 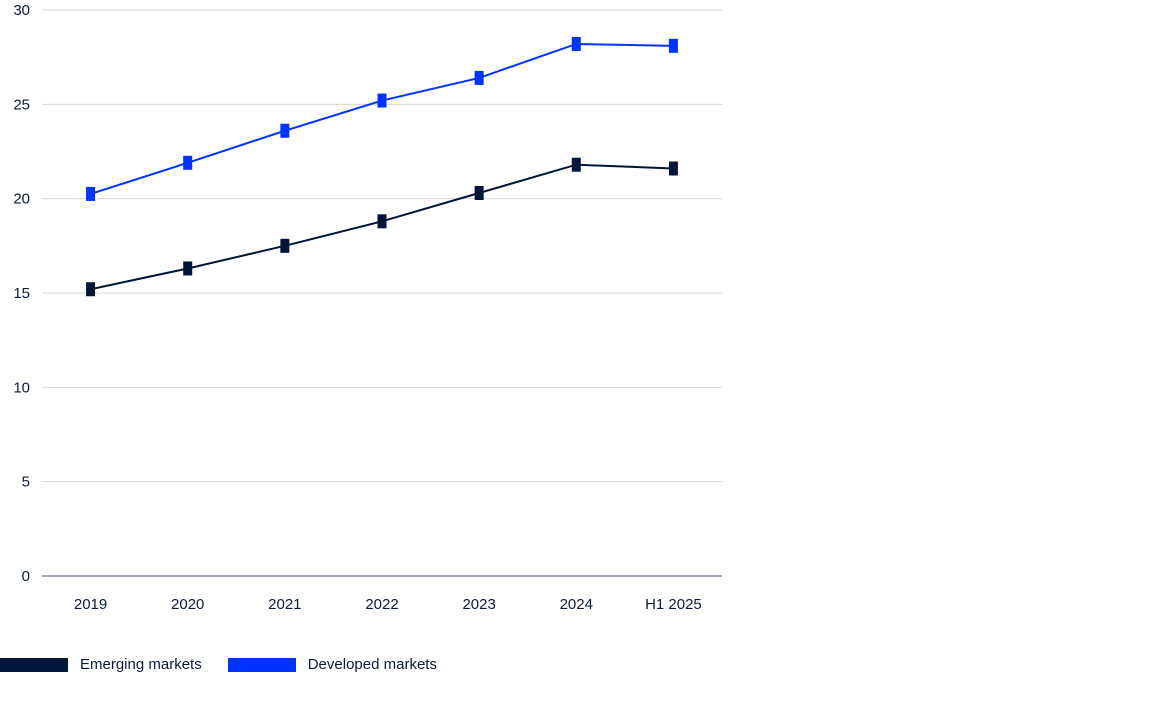 I want to click on legend-swatch-developed, so click(x=261, y=664).